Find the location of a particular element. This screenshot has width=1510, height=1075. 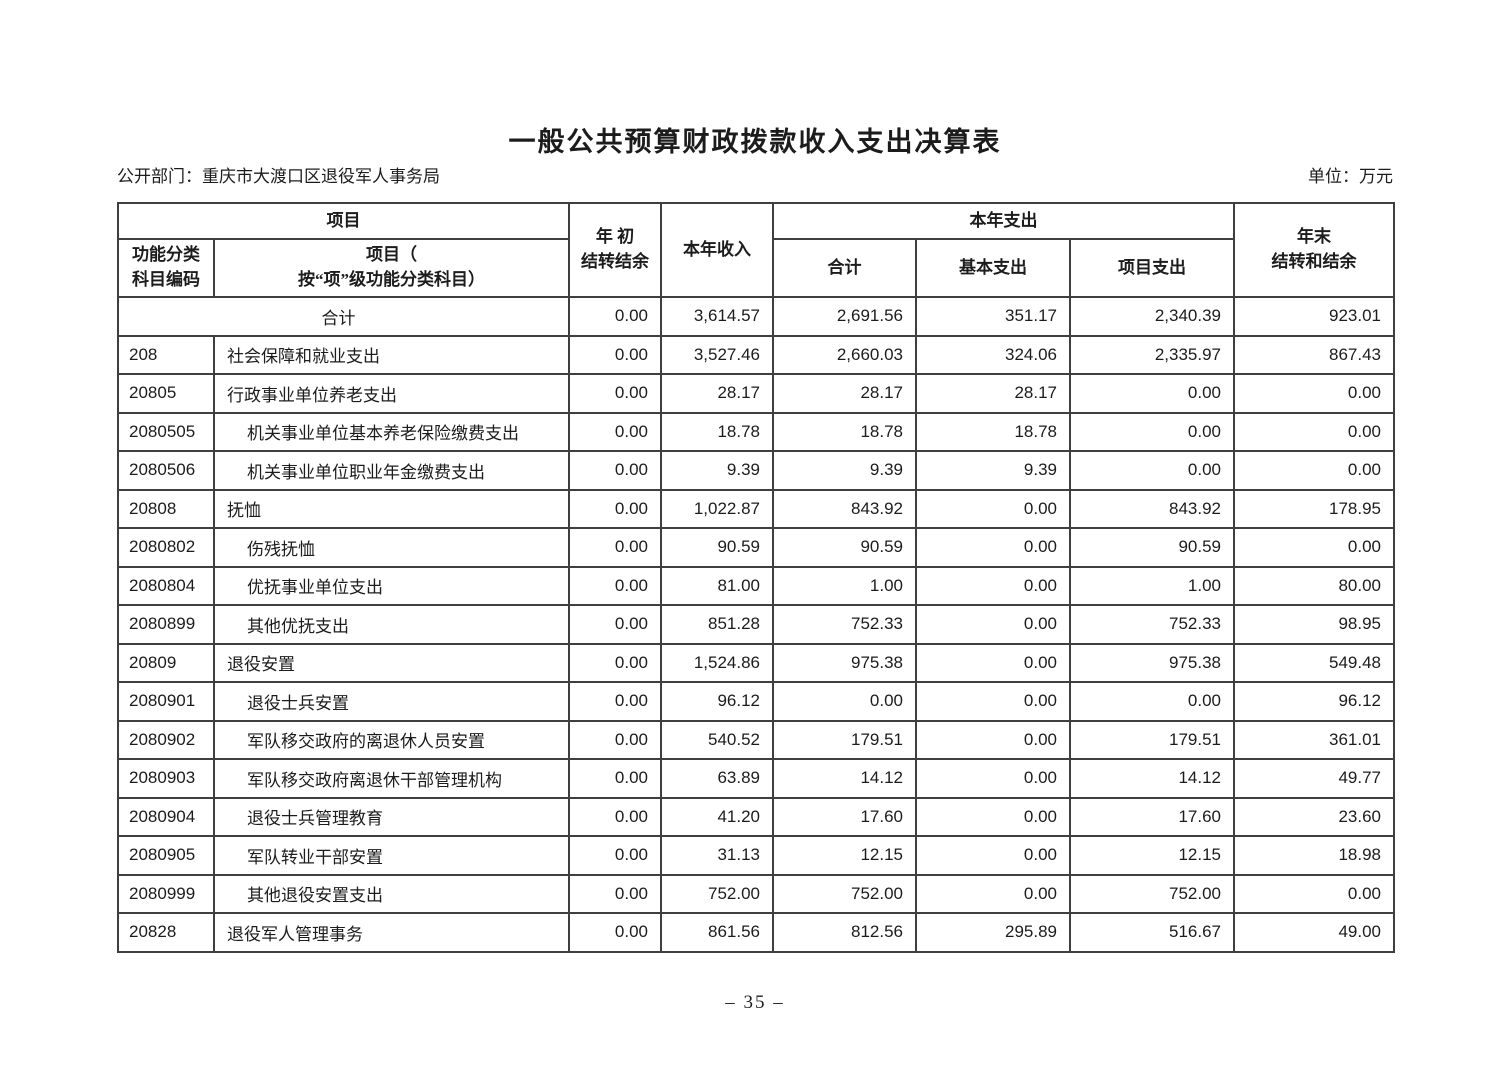

header-closing-balance-line1: 年末 is located at coordinates (1314, 237).